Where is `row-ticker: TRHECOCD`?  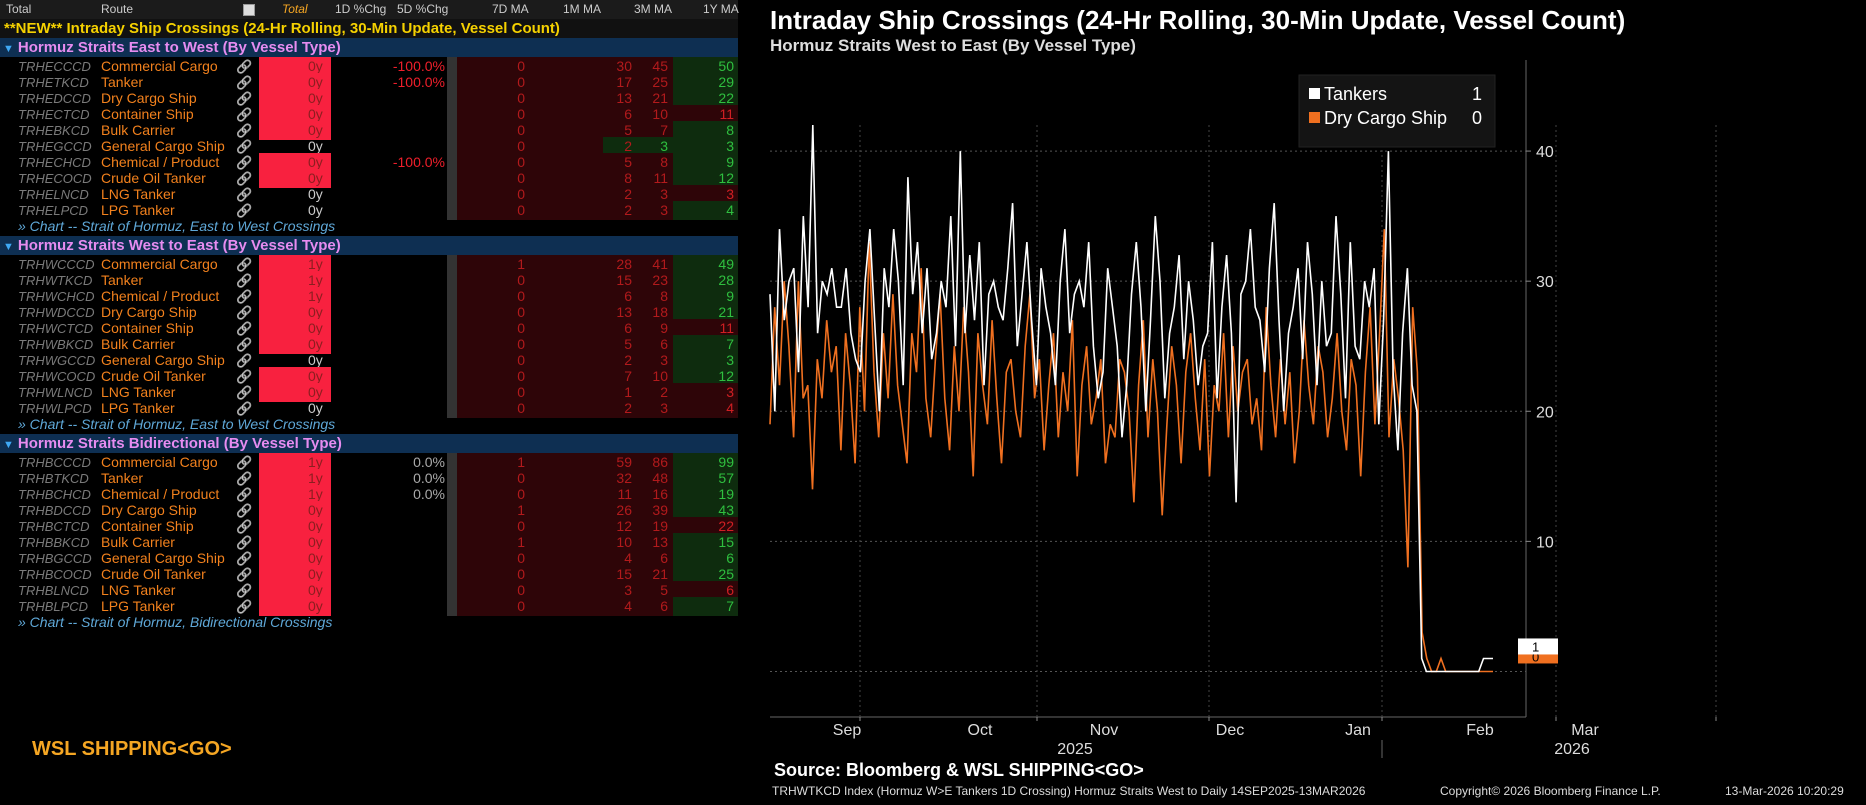
row-ticker: TRHECOCD is located at coordinates (55, 178).